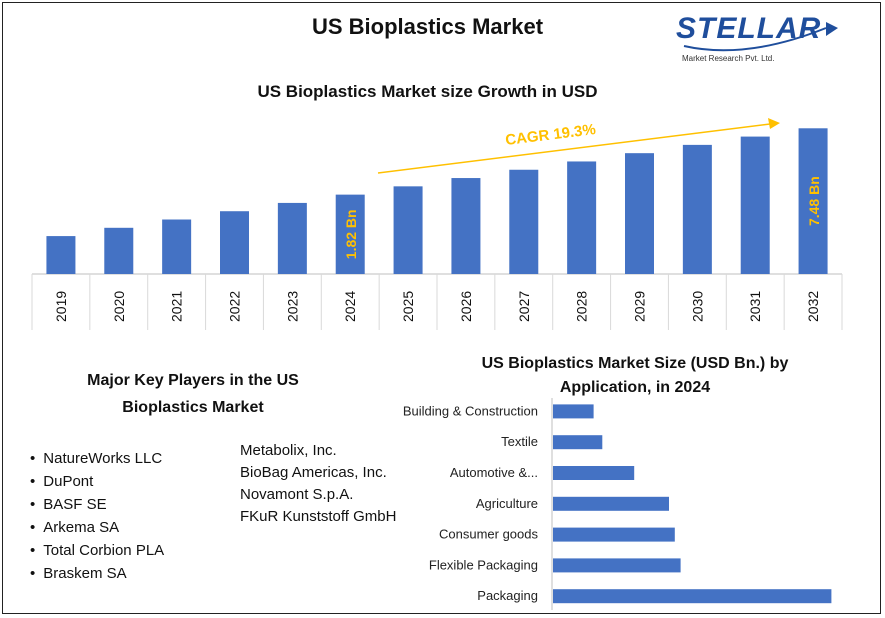  Describe the element at coordinates (292, 238) in the screenshot. I see `bar-2023` at that location.